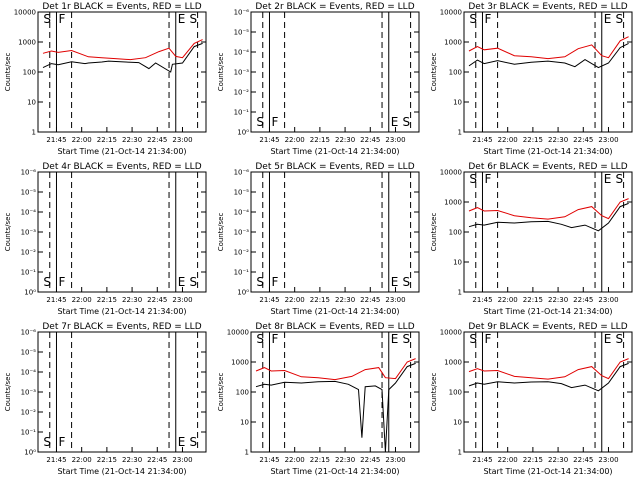 The width and height of the screenshot is (640, 480). What do you see at coordinates (29, 373) in the screenshot?
I see `y-tick-label: 10⁻⁴` at bounding box center [29, 373].